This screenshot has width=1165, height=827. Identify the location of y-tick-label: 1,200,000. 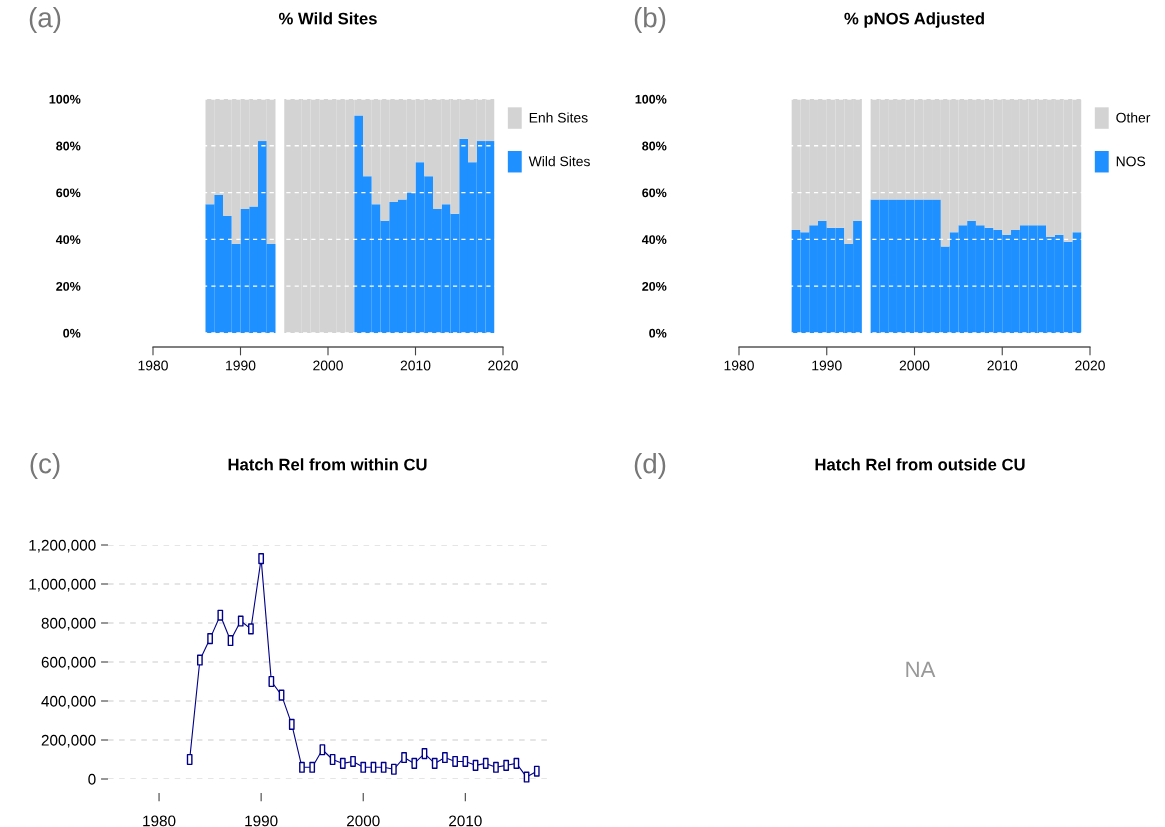
(62, 546).